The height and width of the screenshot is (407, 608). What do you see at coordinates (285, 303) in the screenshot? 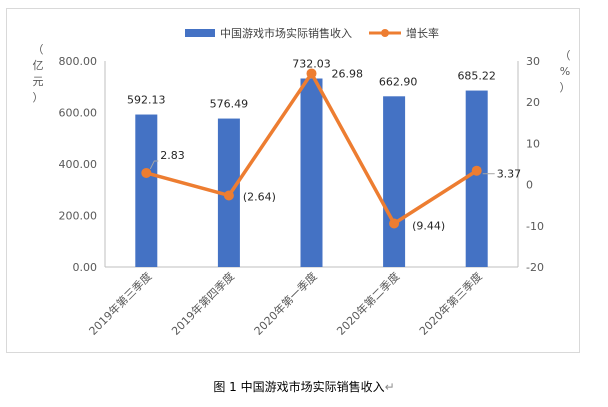
I see `x-axis-category-label: 2020年第一季度` at bounding box center [285, 303].